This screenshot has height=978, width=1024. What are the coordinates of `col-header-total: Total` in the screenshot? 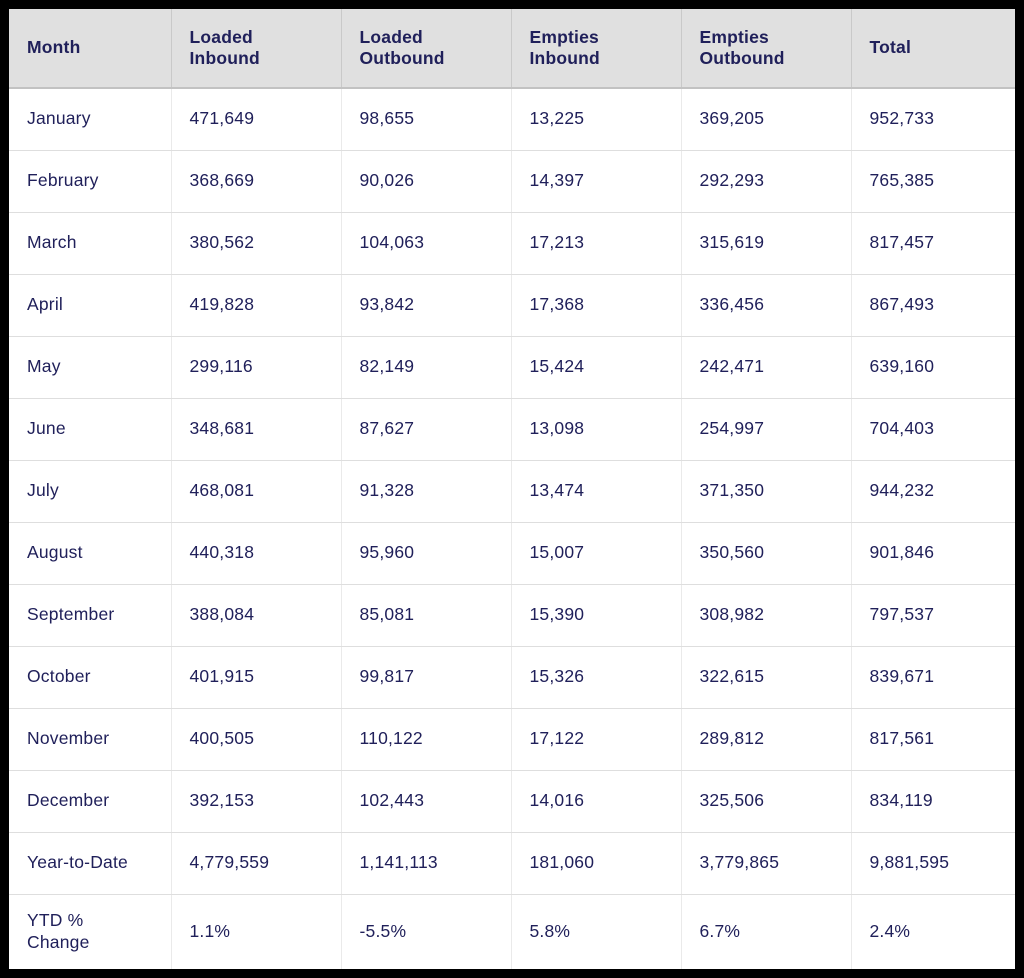 It's located at (933, 49).